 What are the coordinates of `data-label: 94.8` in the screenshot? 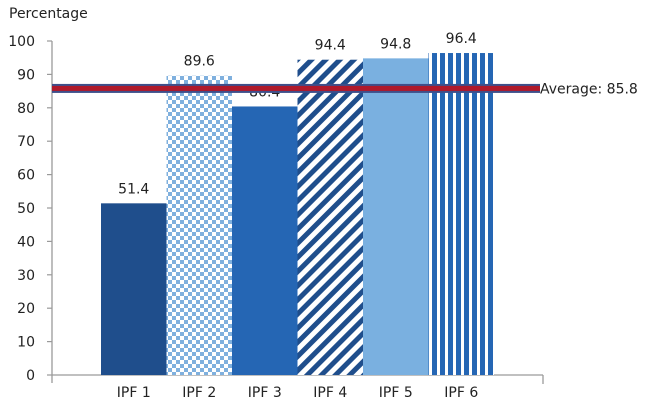 It's located at (395, 44).